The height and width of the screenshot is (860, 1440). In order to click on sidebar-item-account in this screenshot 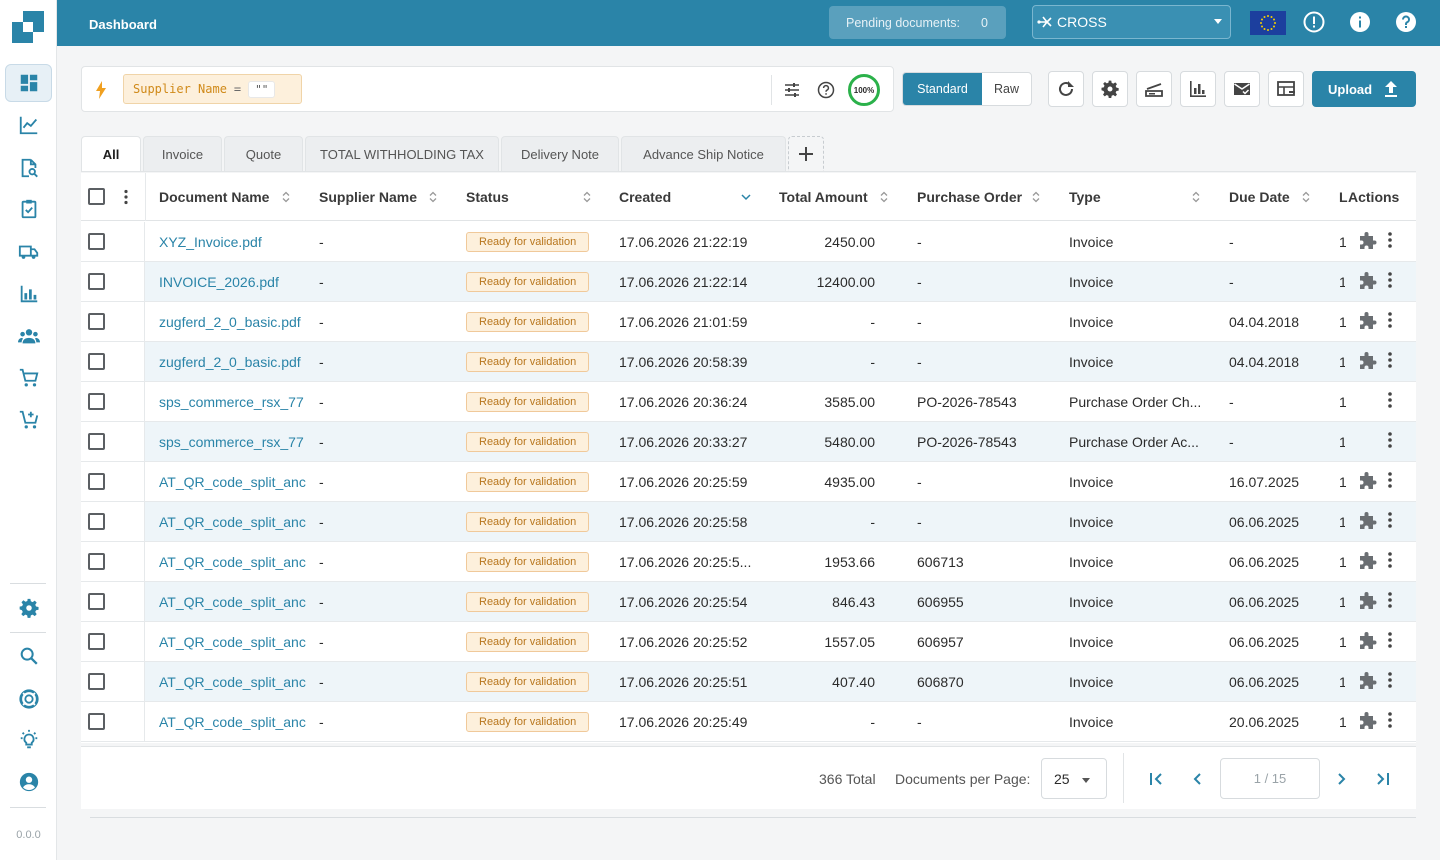, I will do `click(28, 782)`.